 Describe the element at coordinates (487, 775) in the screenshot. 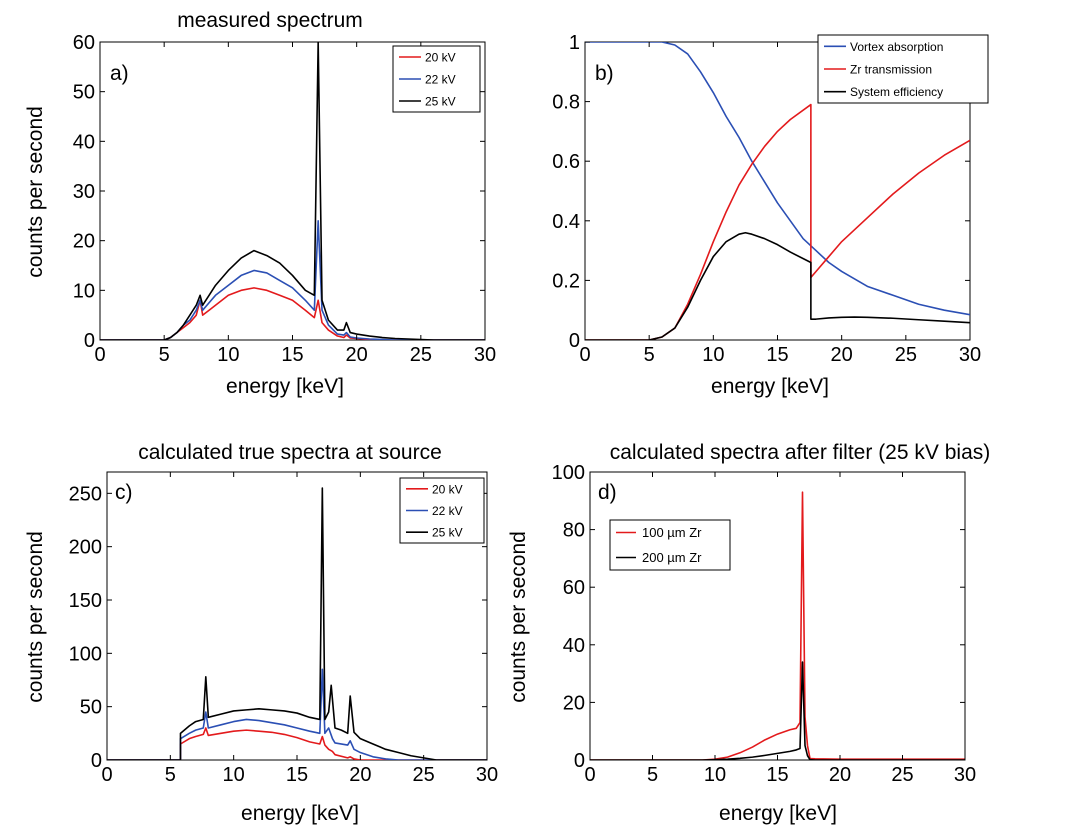

I see `panel-c-xtick-label: 30` at that location.